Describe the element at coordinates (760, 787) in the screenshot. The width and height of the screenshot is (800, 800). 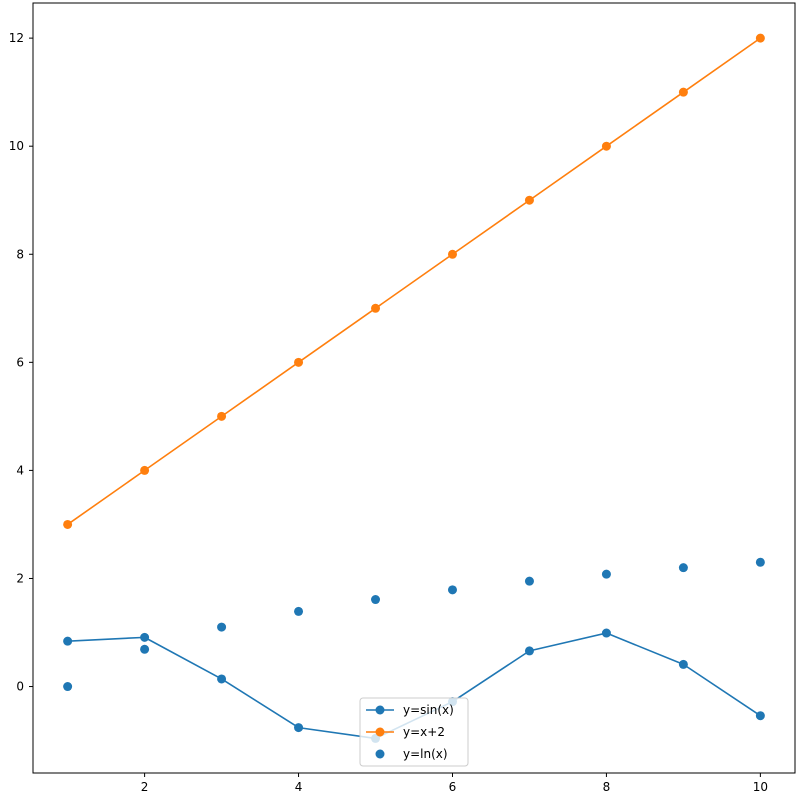
I see `x-tick-label: 10` at that location.